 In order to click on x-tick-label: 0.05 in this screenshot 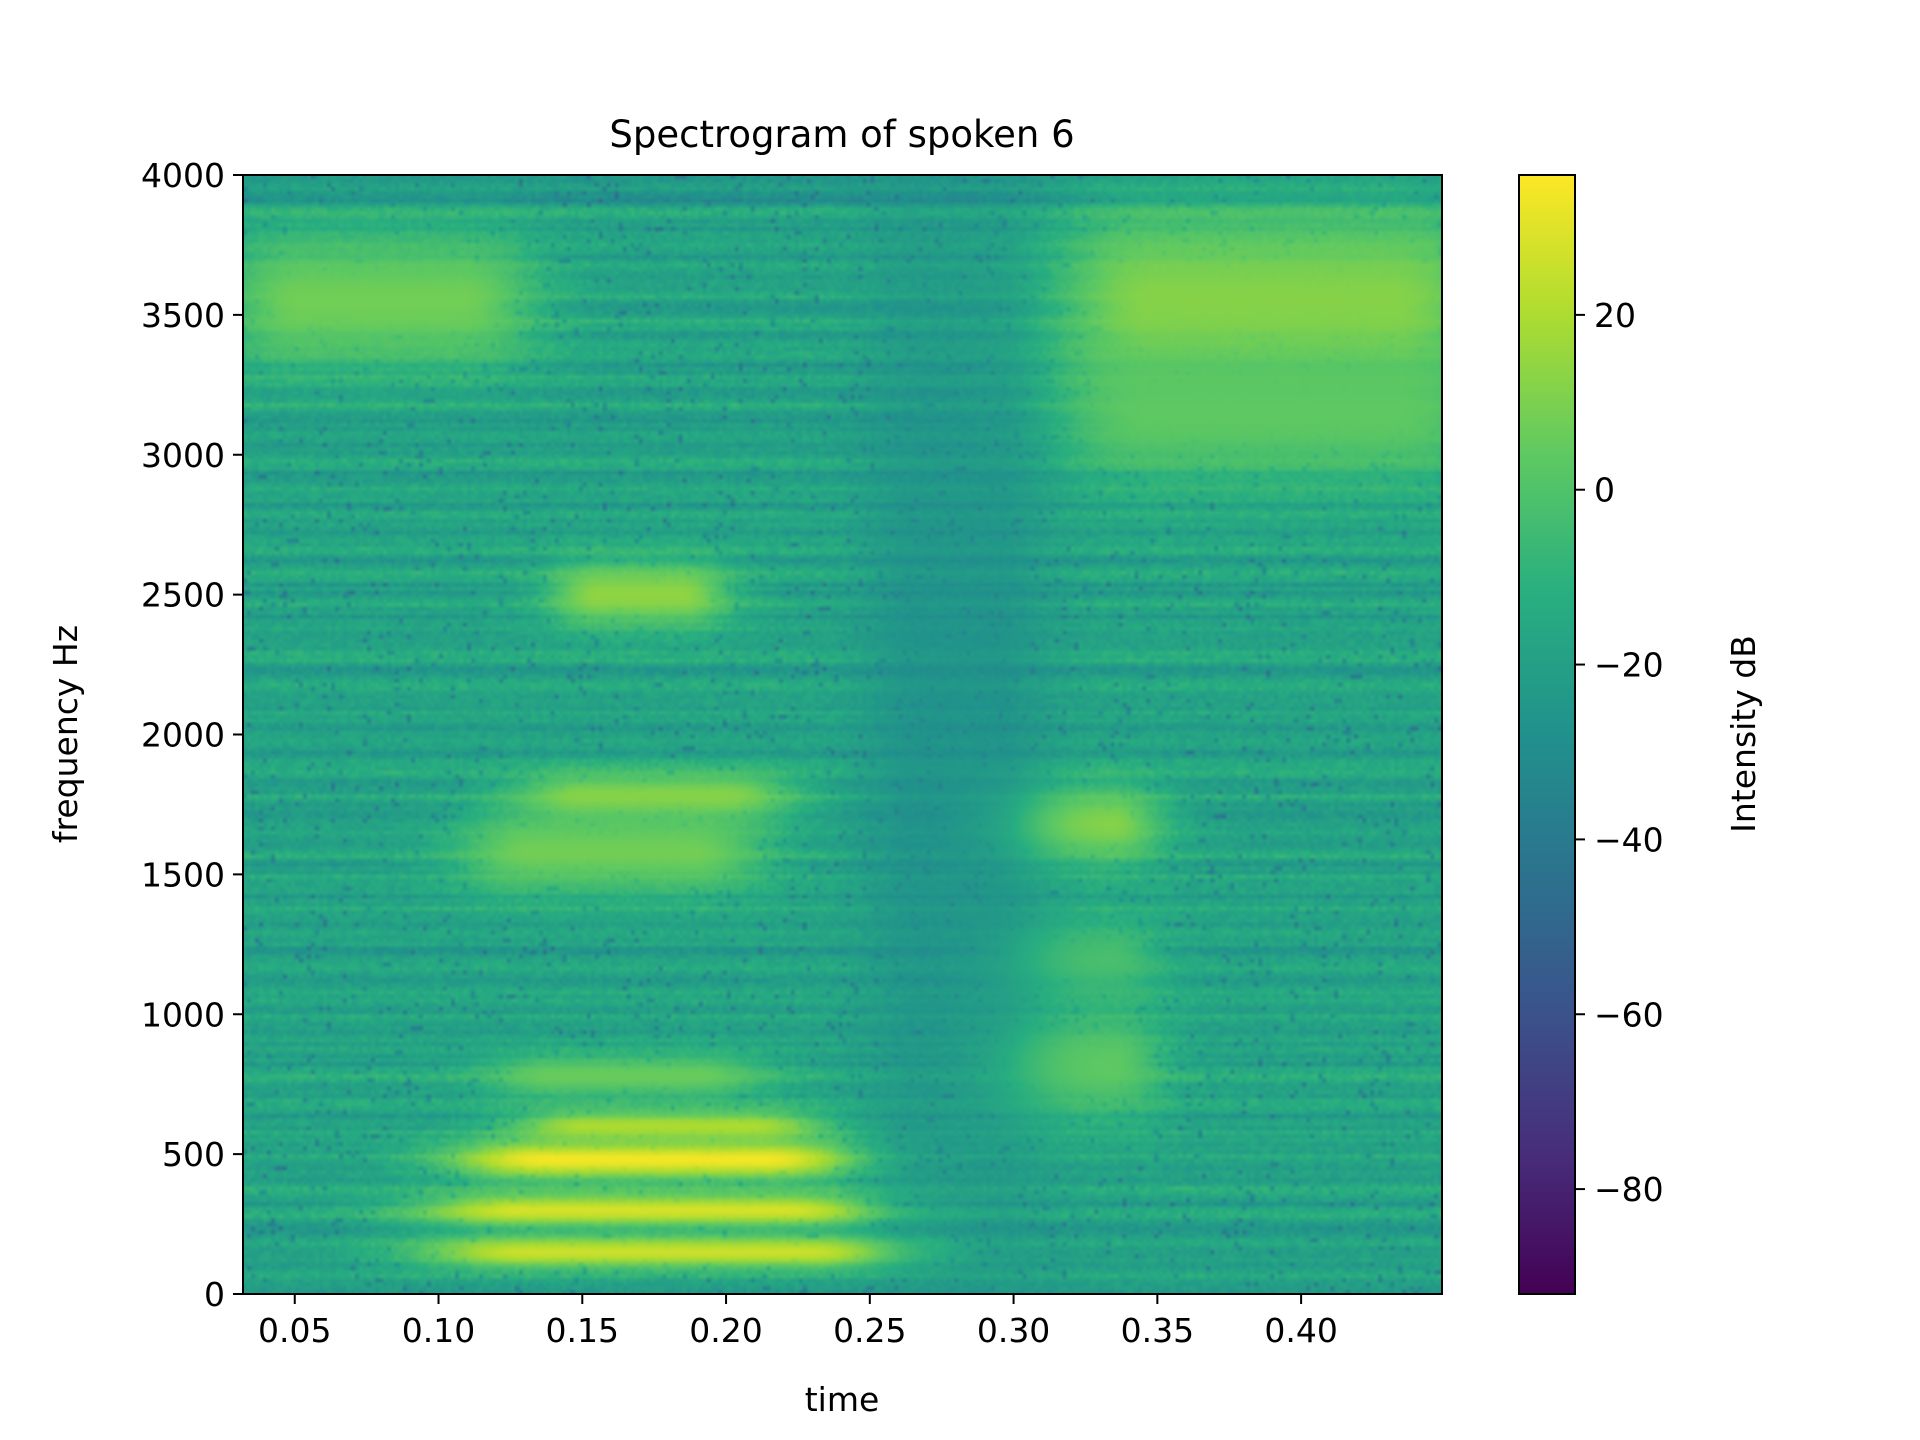, I will do `click(294, 1330)`.